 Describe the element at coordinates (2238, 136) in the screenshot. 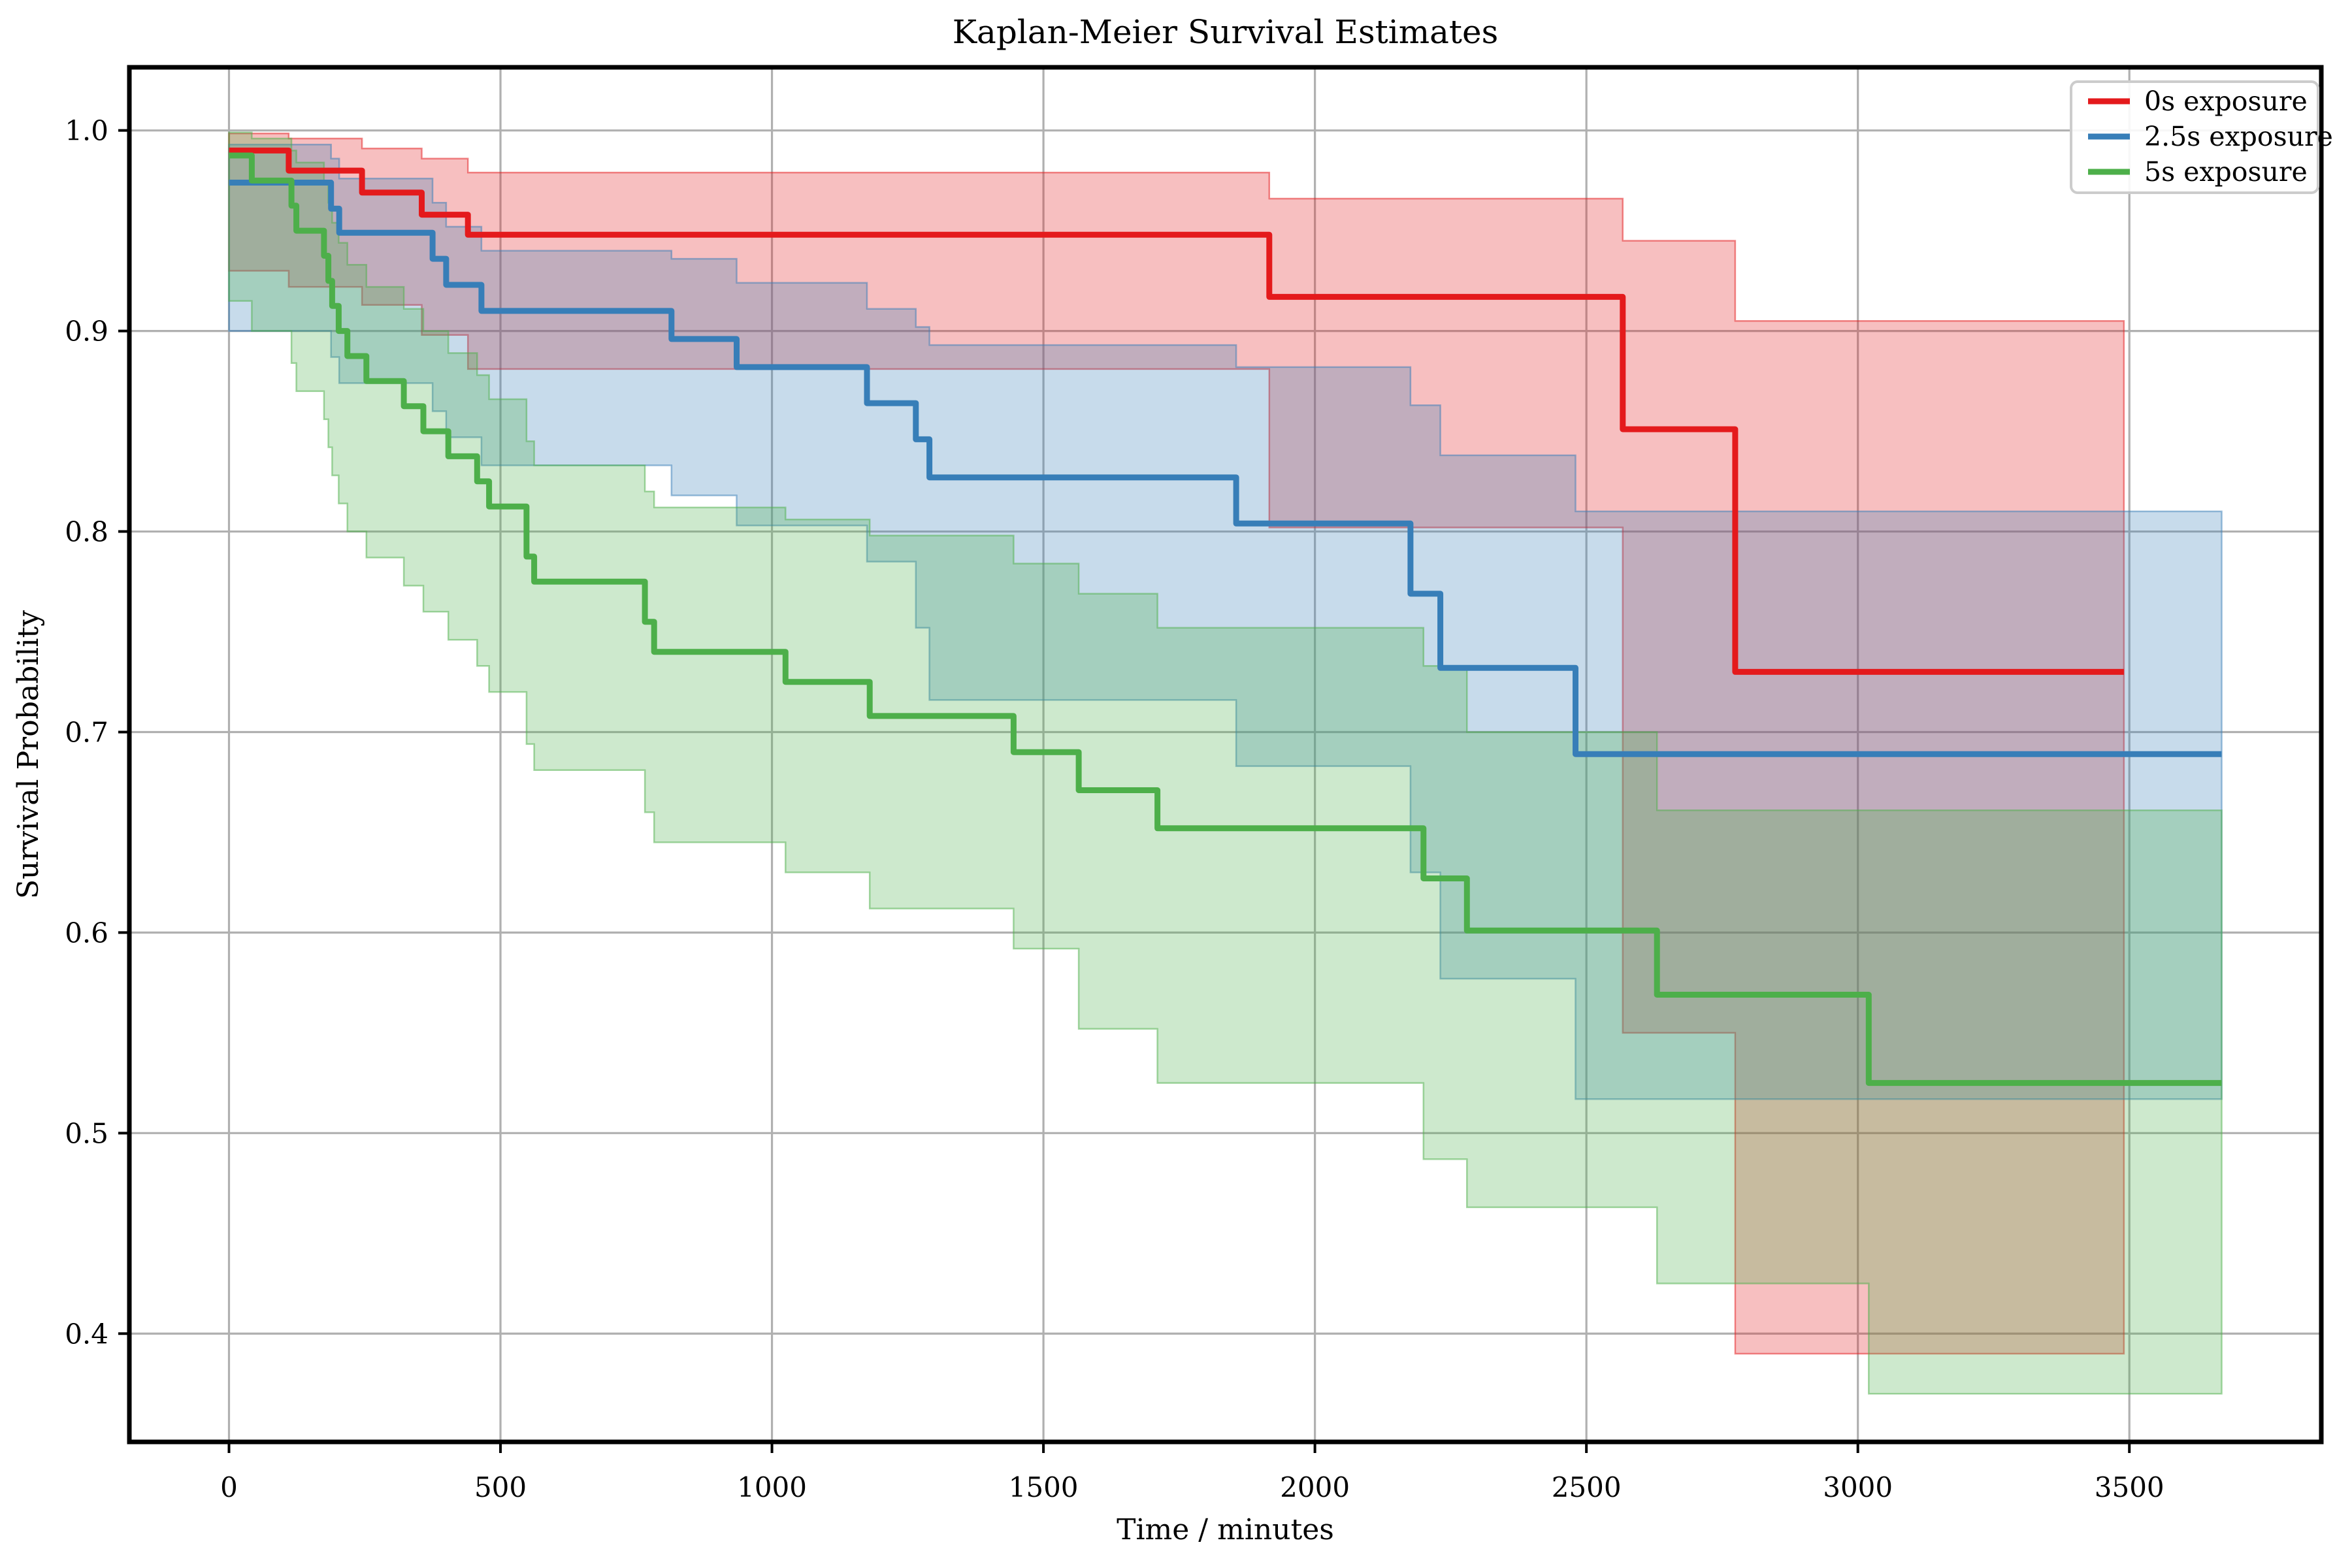

I see `legend-label-2.5s-exposure: 2.5s exposure` at that location.